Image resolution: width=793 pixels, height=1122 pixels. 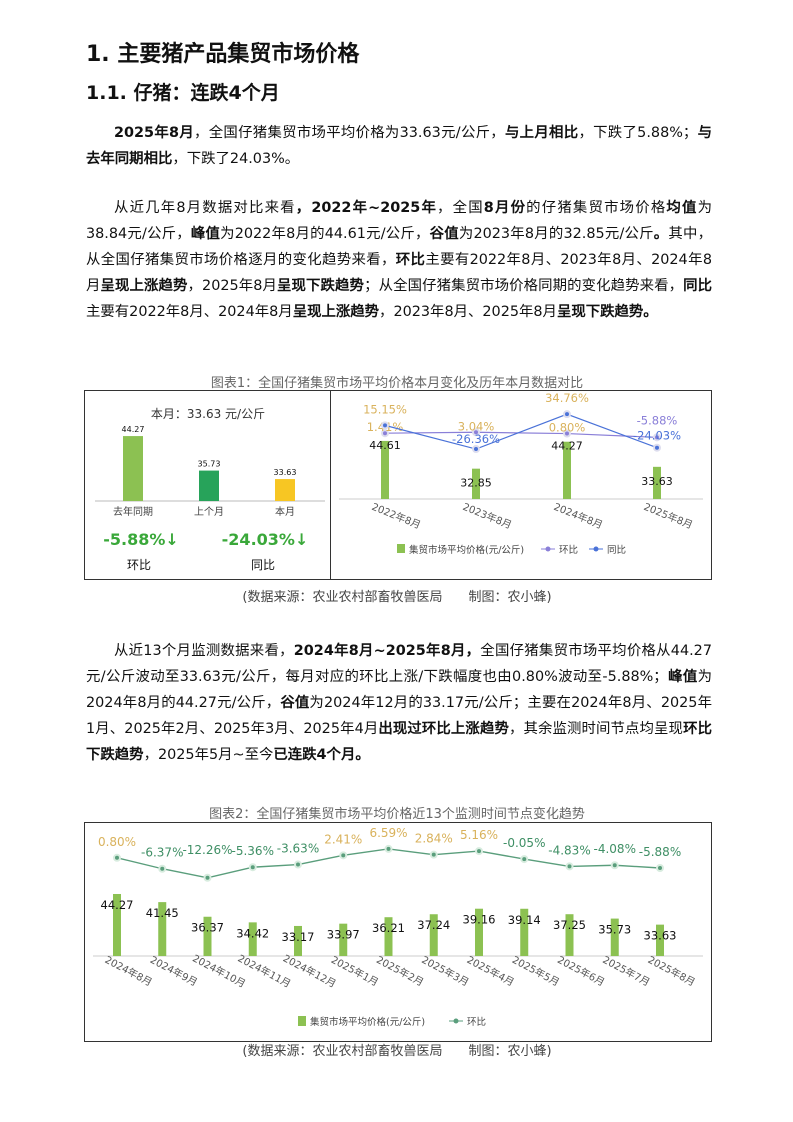 I want to click on text: 为2024年8月的44.27元/公斤，, so click(x=399, y=690).